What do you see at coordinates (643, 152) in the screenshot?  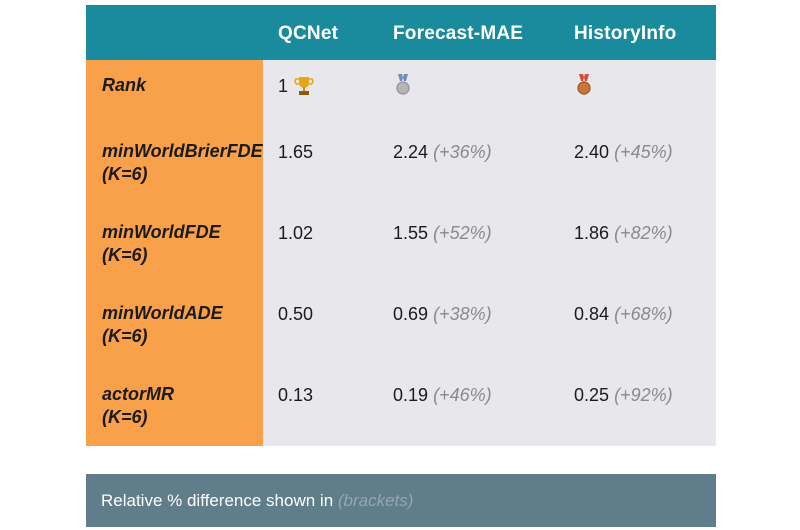 I see `relative-difference: (+45%)` at bounding box center [643, 152].